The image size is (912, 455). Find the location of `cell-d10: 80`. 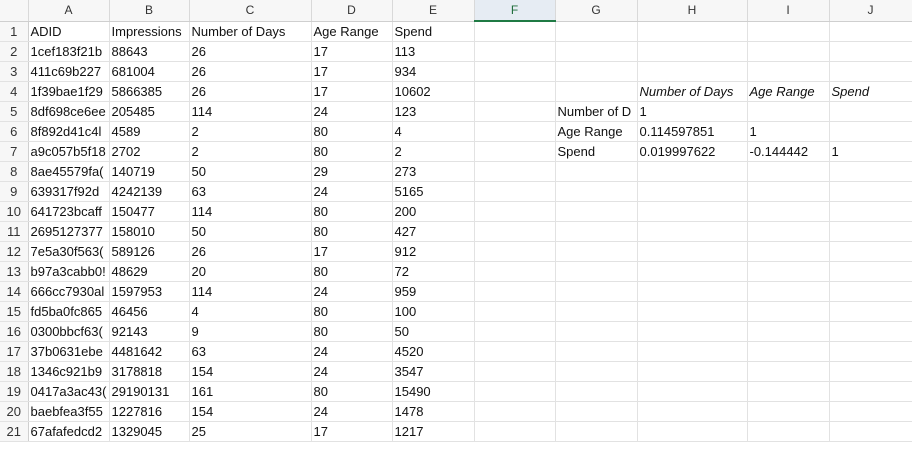

cell-d10: 80 is located at coordinates (352, 211).